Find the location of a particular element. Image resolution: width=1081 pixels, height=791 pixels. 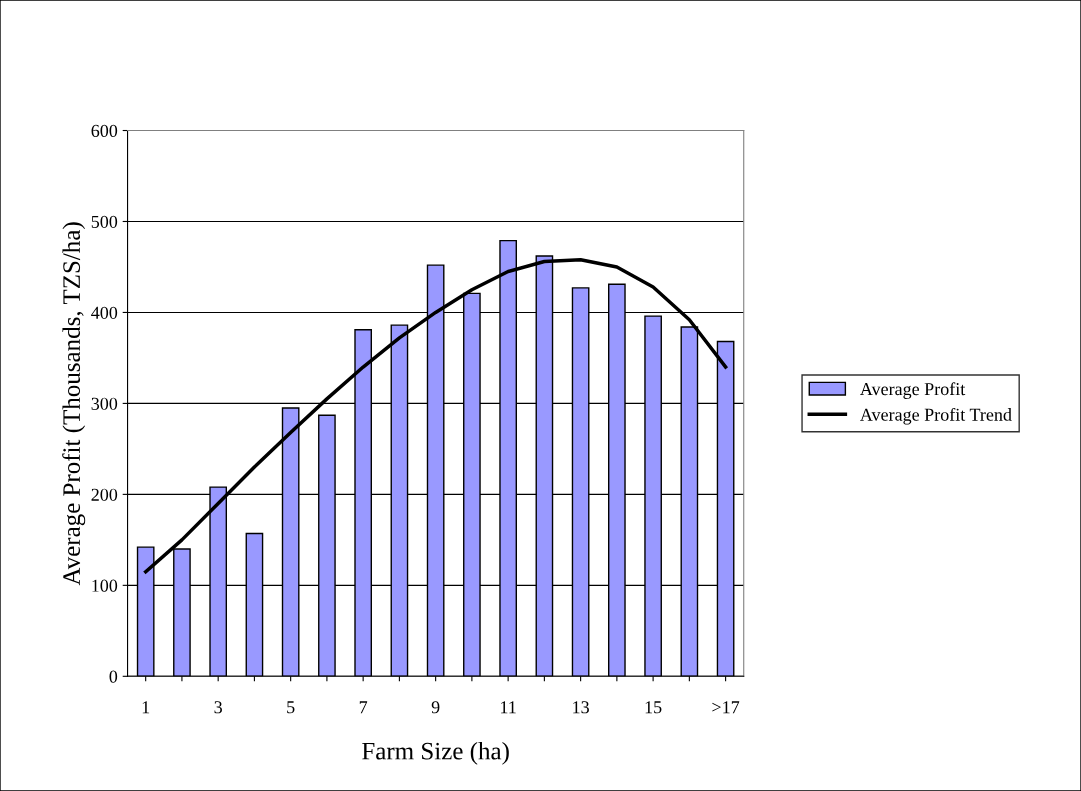

x-tick-label: >17 is located at coordinates (726, 707).